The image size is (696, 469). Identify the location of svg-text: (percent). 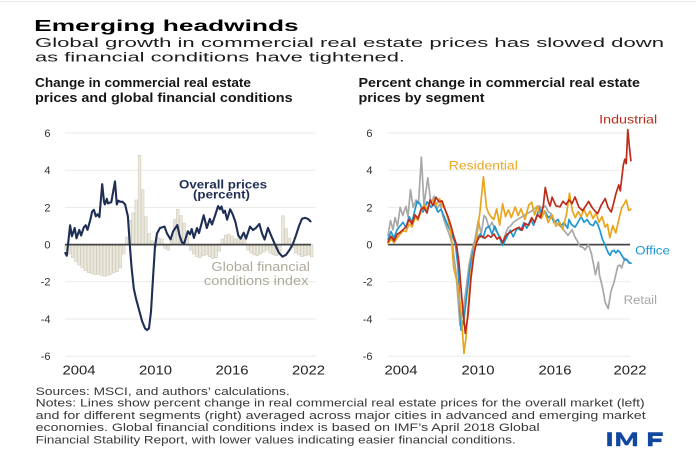
(221, 194).